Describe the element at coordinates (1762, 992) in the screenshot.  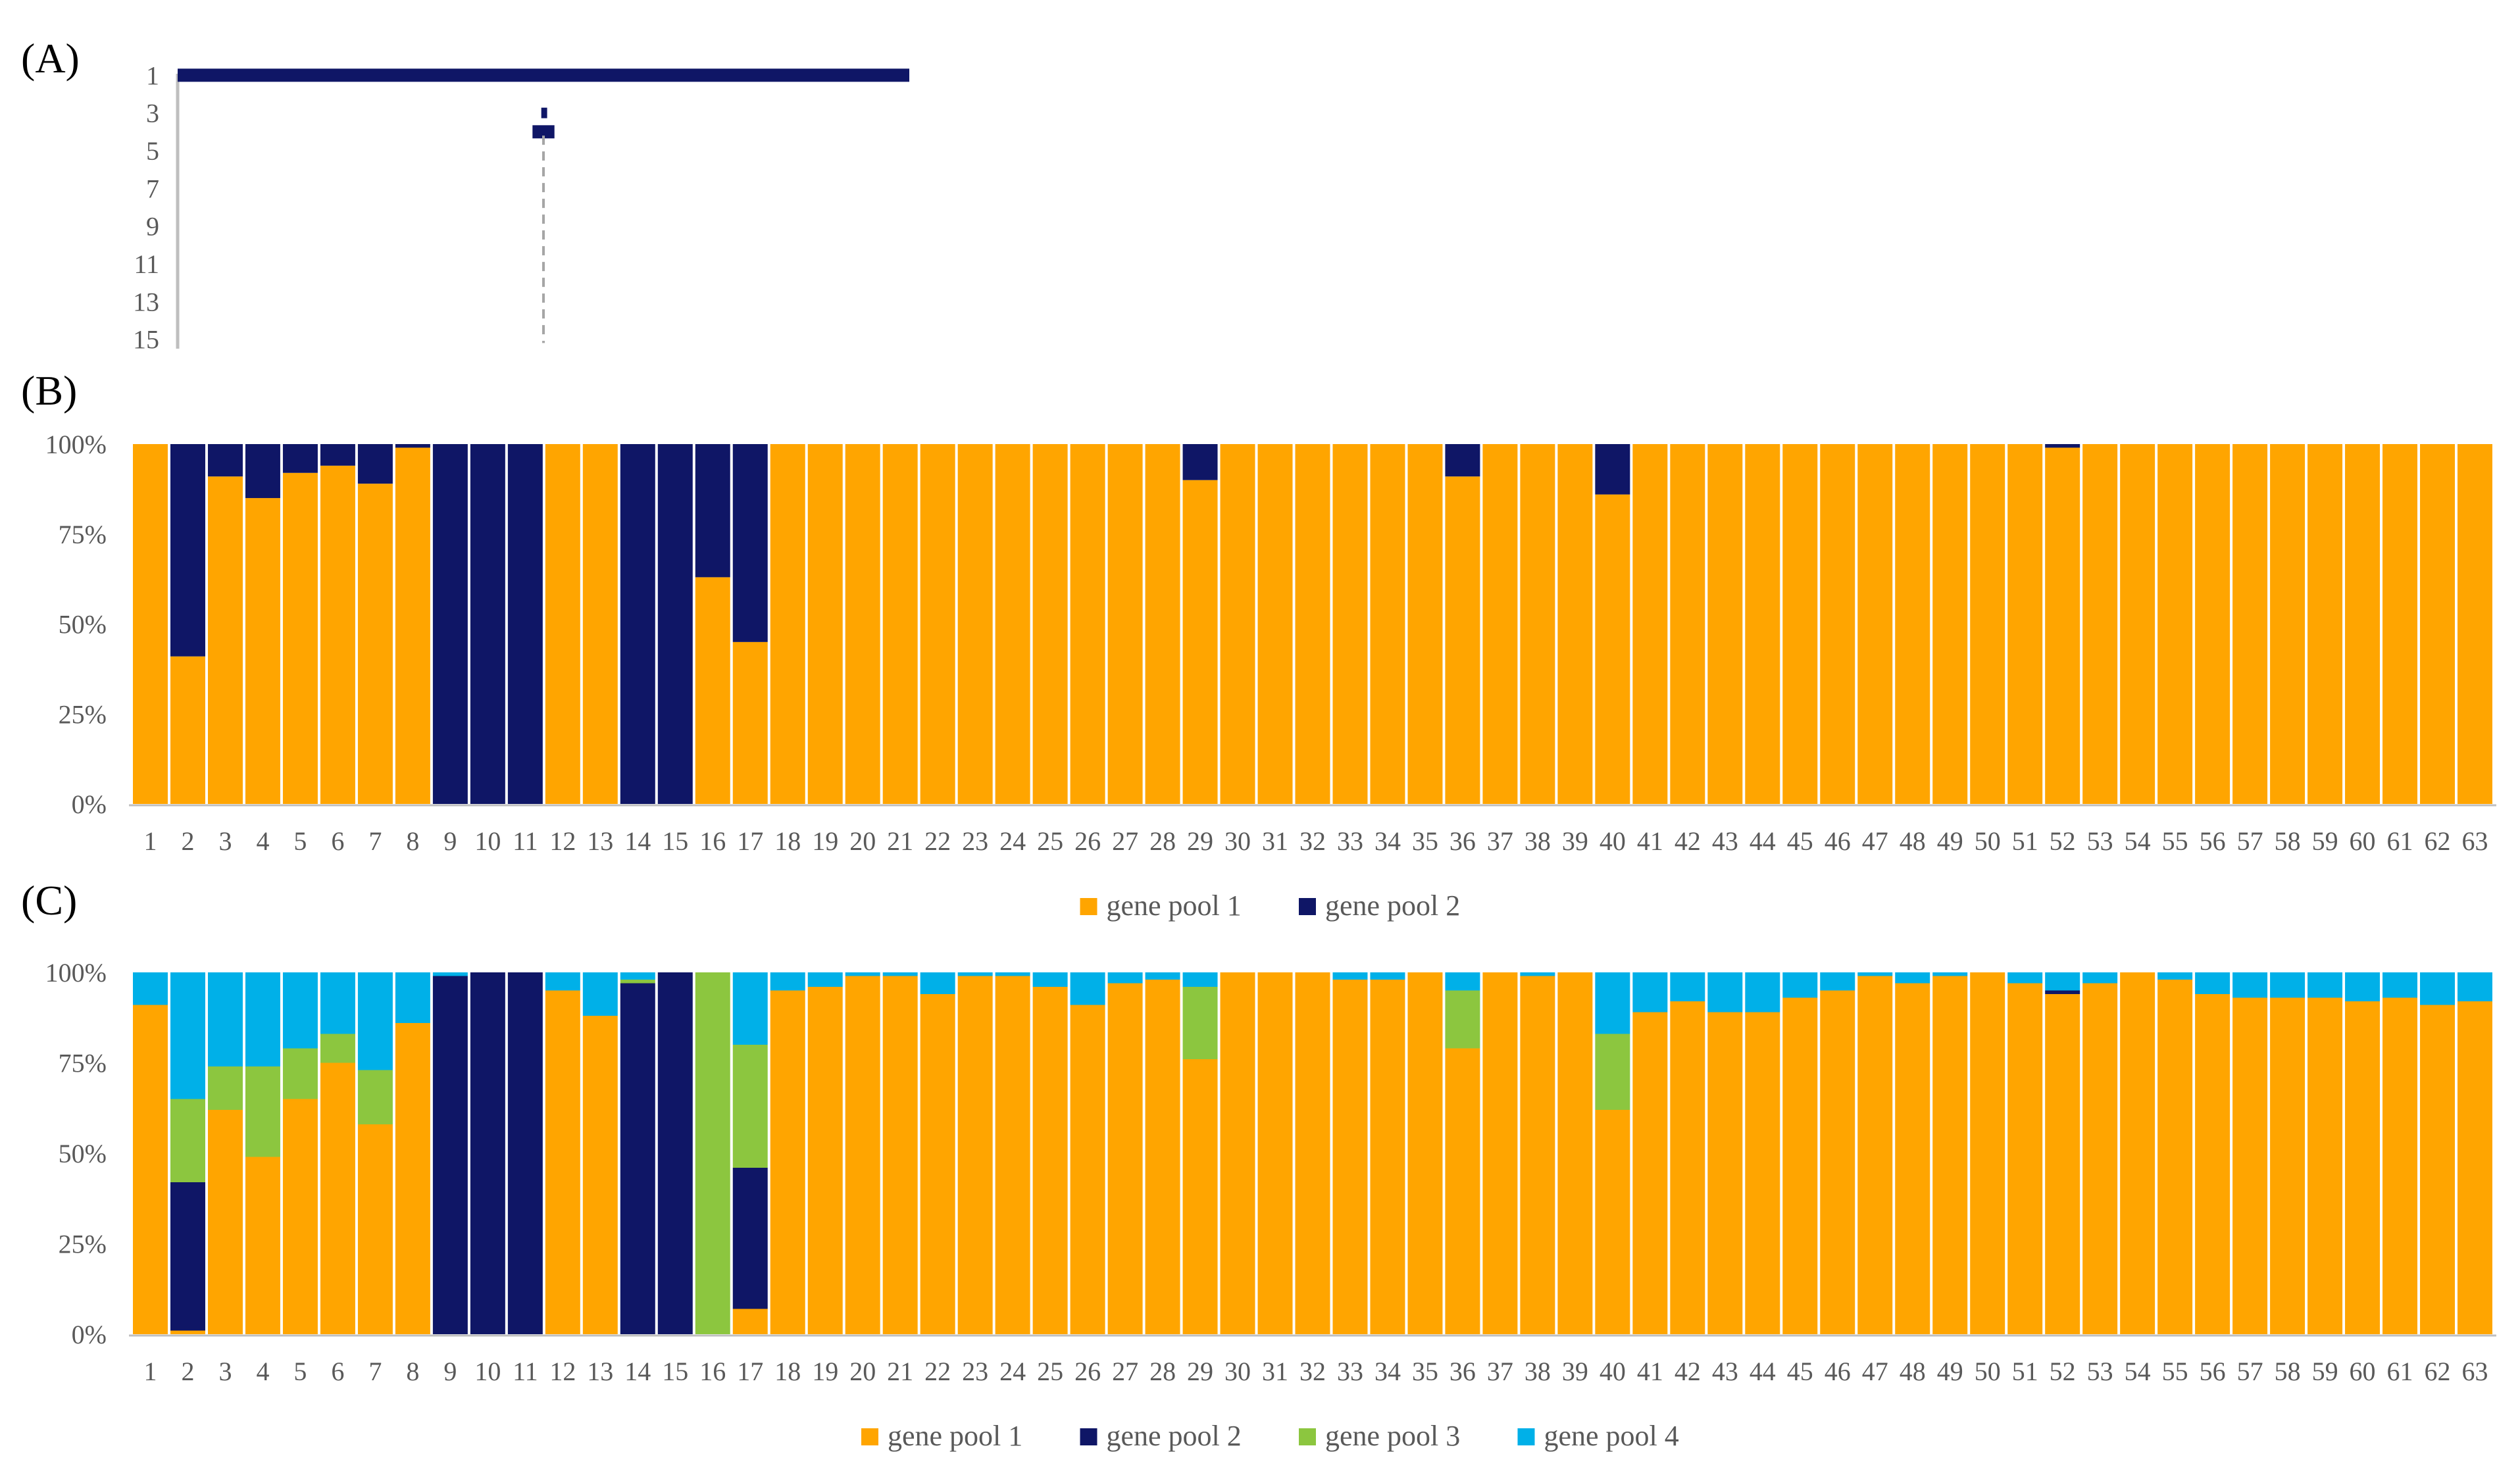
I see `panel-c-bar-44-pool4` at that location.